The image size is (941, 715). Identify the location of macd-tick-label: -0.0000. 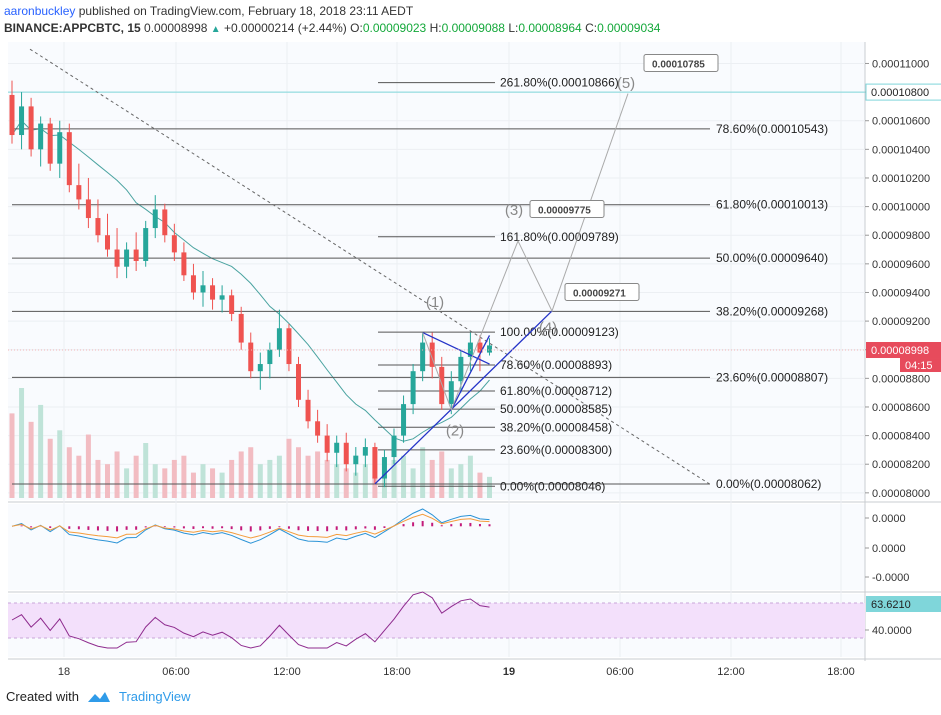
(890, 578).